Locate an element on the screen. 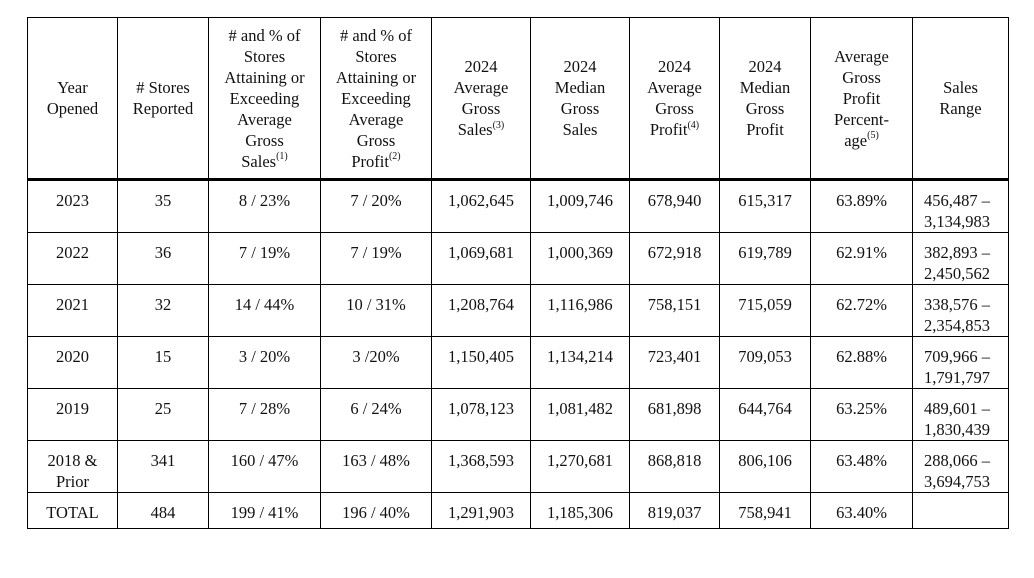 The height and width of the screenshot is (578, 1034). profit-attain-cell: 6 / 24% is located at coordinates (376, 414).